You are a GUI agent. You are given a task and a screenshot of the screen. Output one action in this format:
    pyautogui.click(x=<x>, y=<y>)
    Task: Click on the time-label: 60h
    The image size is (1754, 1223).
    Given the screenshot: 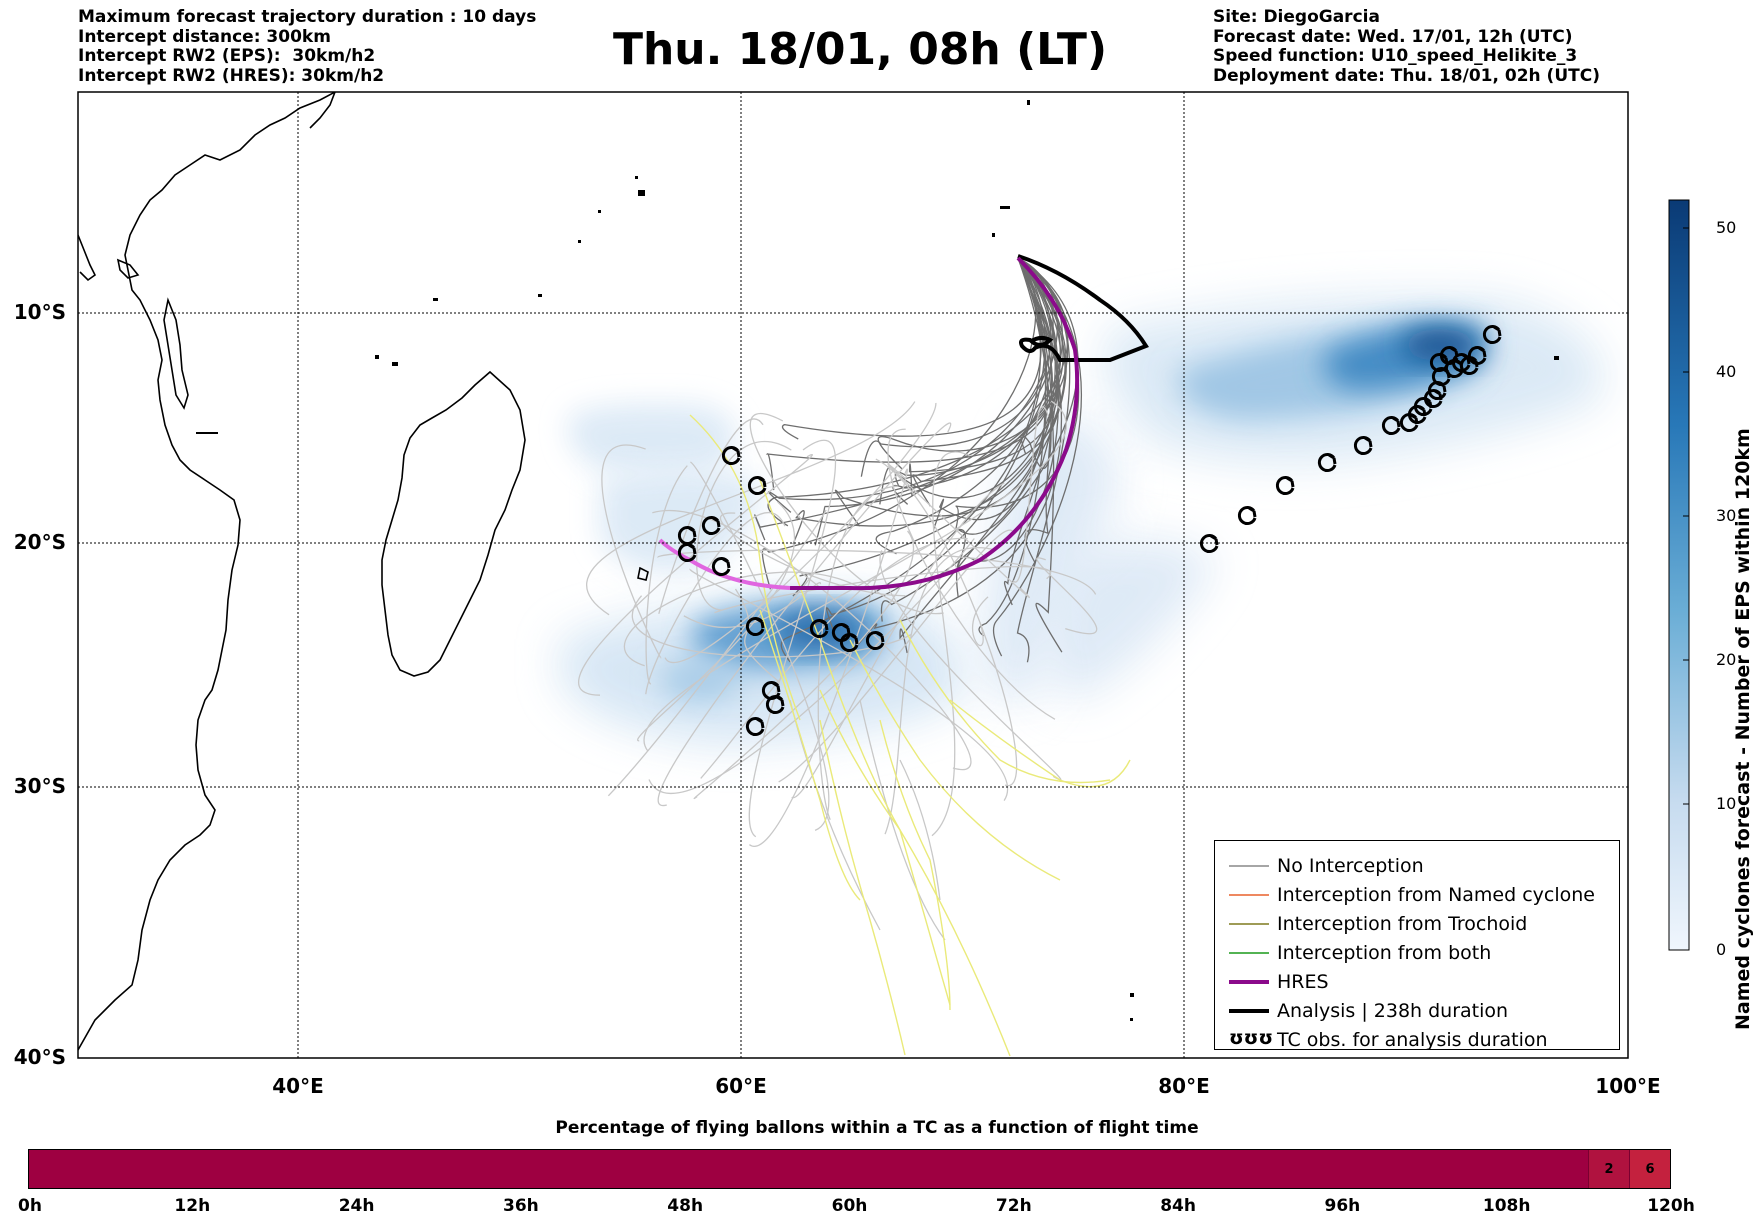 What is the action you would take?
    pyautogui.click(x=849, y=1206)
    